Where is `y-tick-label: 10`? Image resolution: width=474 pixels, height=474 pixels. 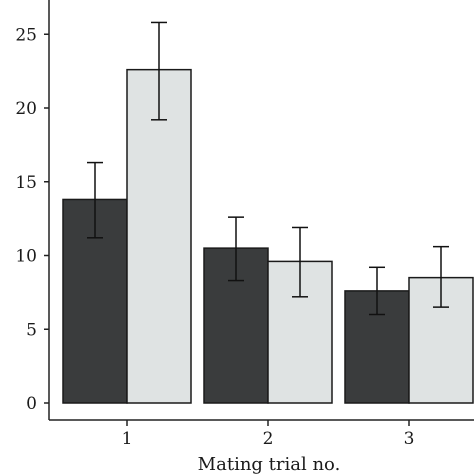 y-tick-label: 10 is located at coordinates (26, 257).